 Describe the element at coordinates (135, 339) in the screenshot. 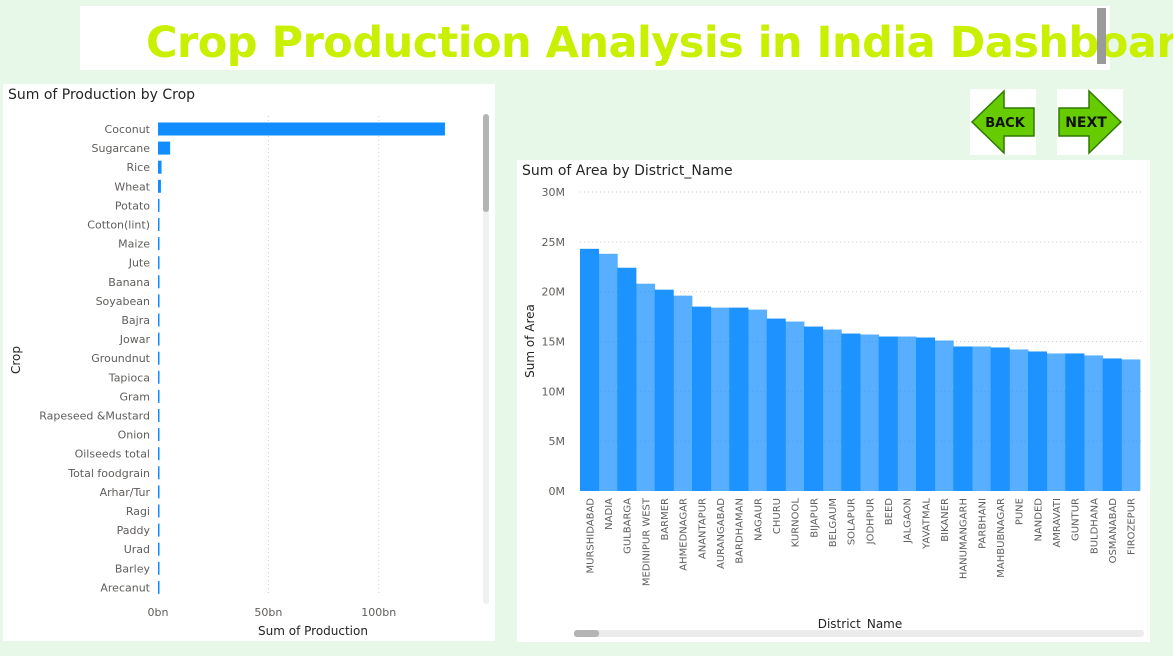

I see `y-tick-label: Jowar` at that location.